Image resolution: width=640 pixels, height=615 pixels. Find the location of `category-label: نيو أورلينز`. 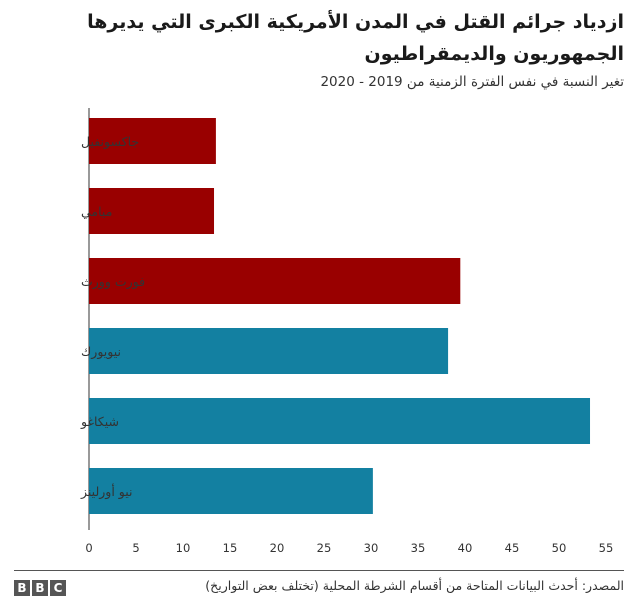

category-label: نيو أورلينز is located at coordinates (106, 491).